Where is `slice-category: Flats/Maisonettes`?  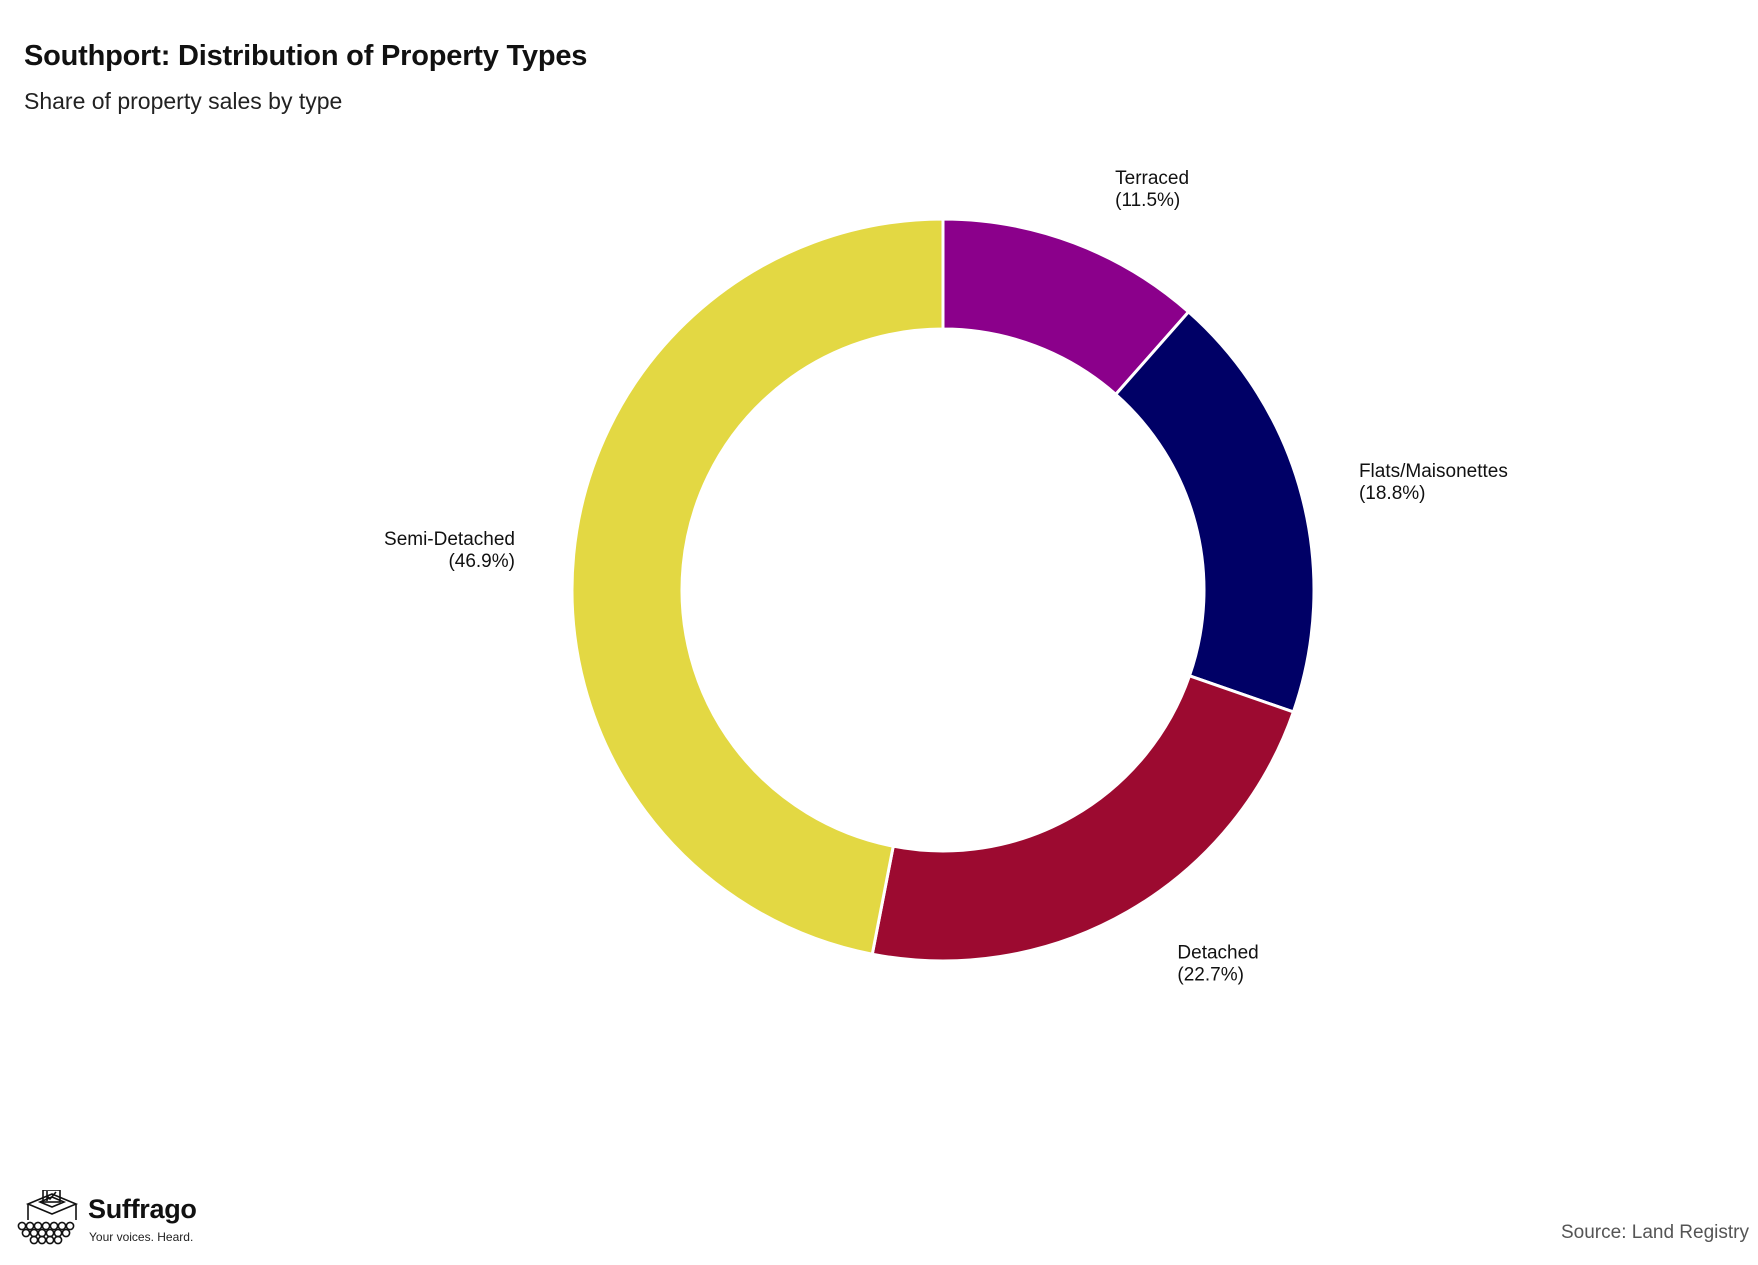
slice-category: Flats/Maisonettes is located at coordinates (1433, 471).